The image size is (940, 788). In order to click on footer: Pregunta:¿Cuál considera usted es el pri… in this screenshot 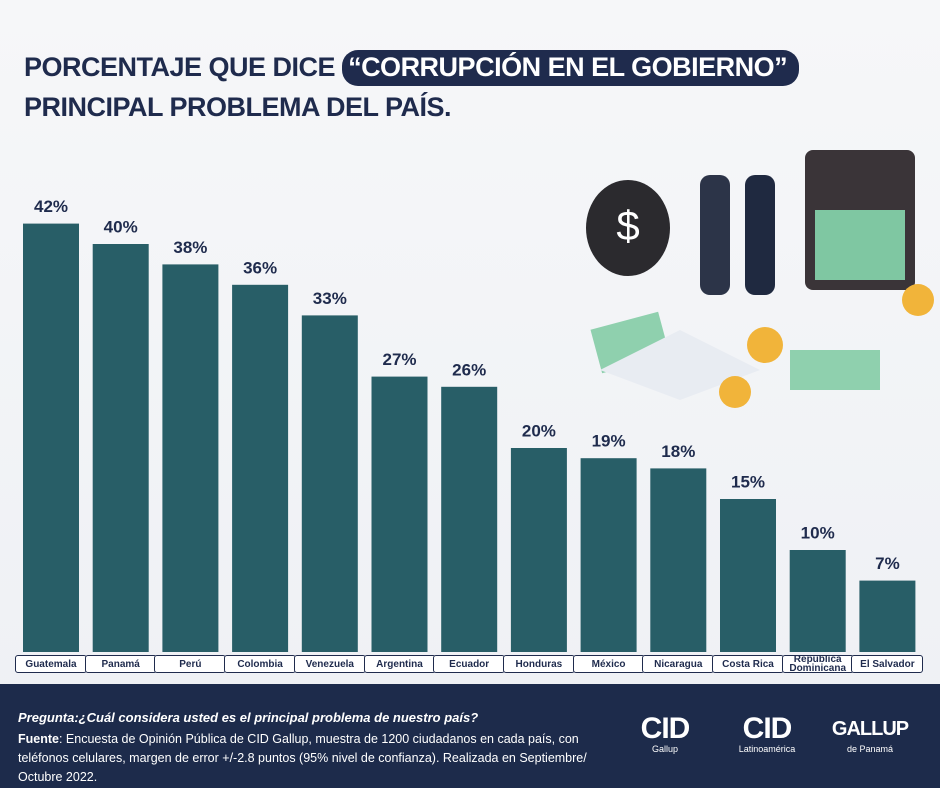, I will do `click(470, 736)`.